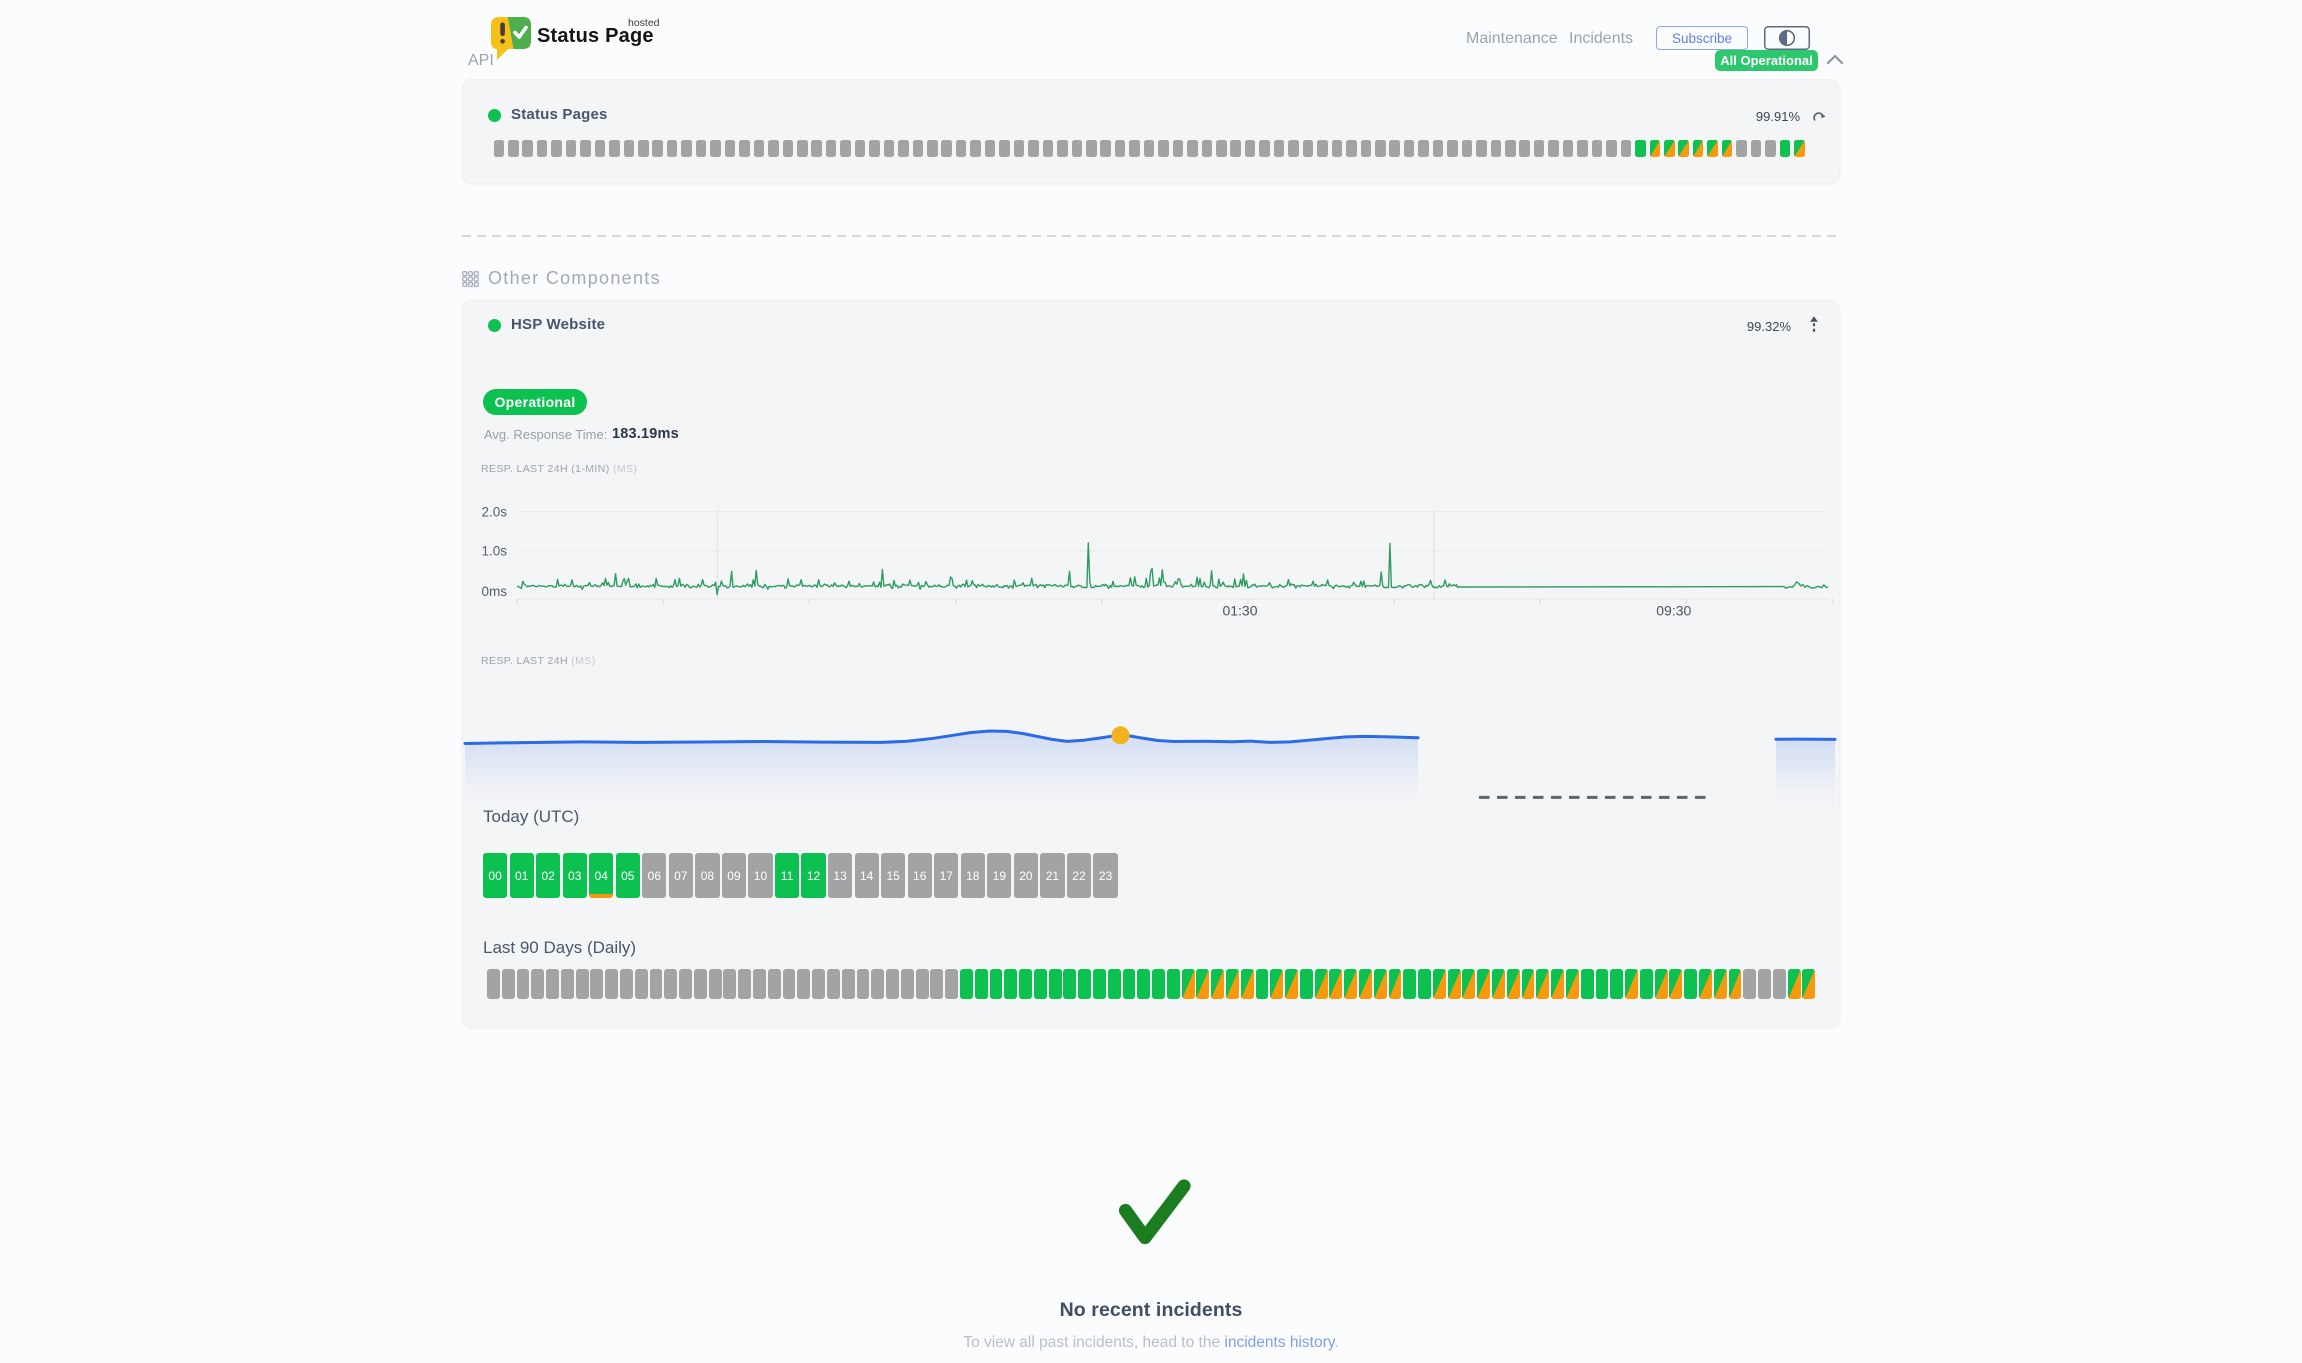  What do you see at coordinates (494, 512) in the screenshot?
I see `svg-text: 2.0s` at bounding box center [494, 512].